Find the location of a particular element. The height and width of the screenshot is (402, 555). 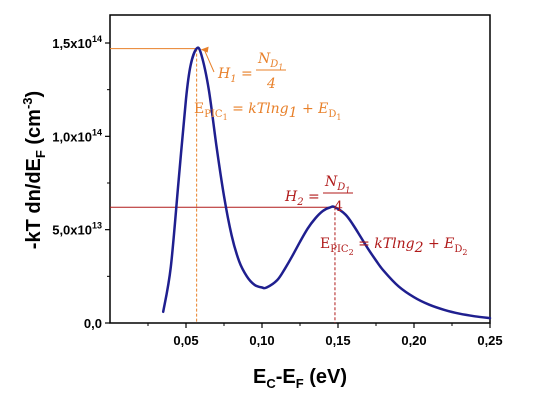

y-tick-label: 1,5x10¹⁴ is located at coordinates (77, 42).